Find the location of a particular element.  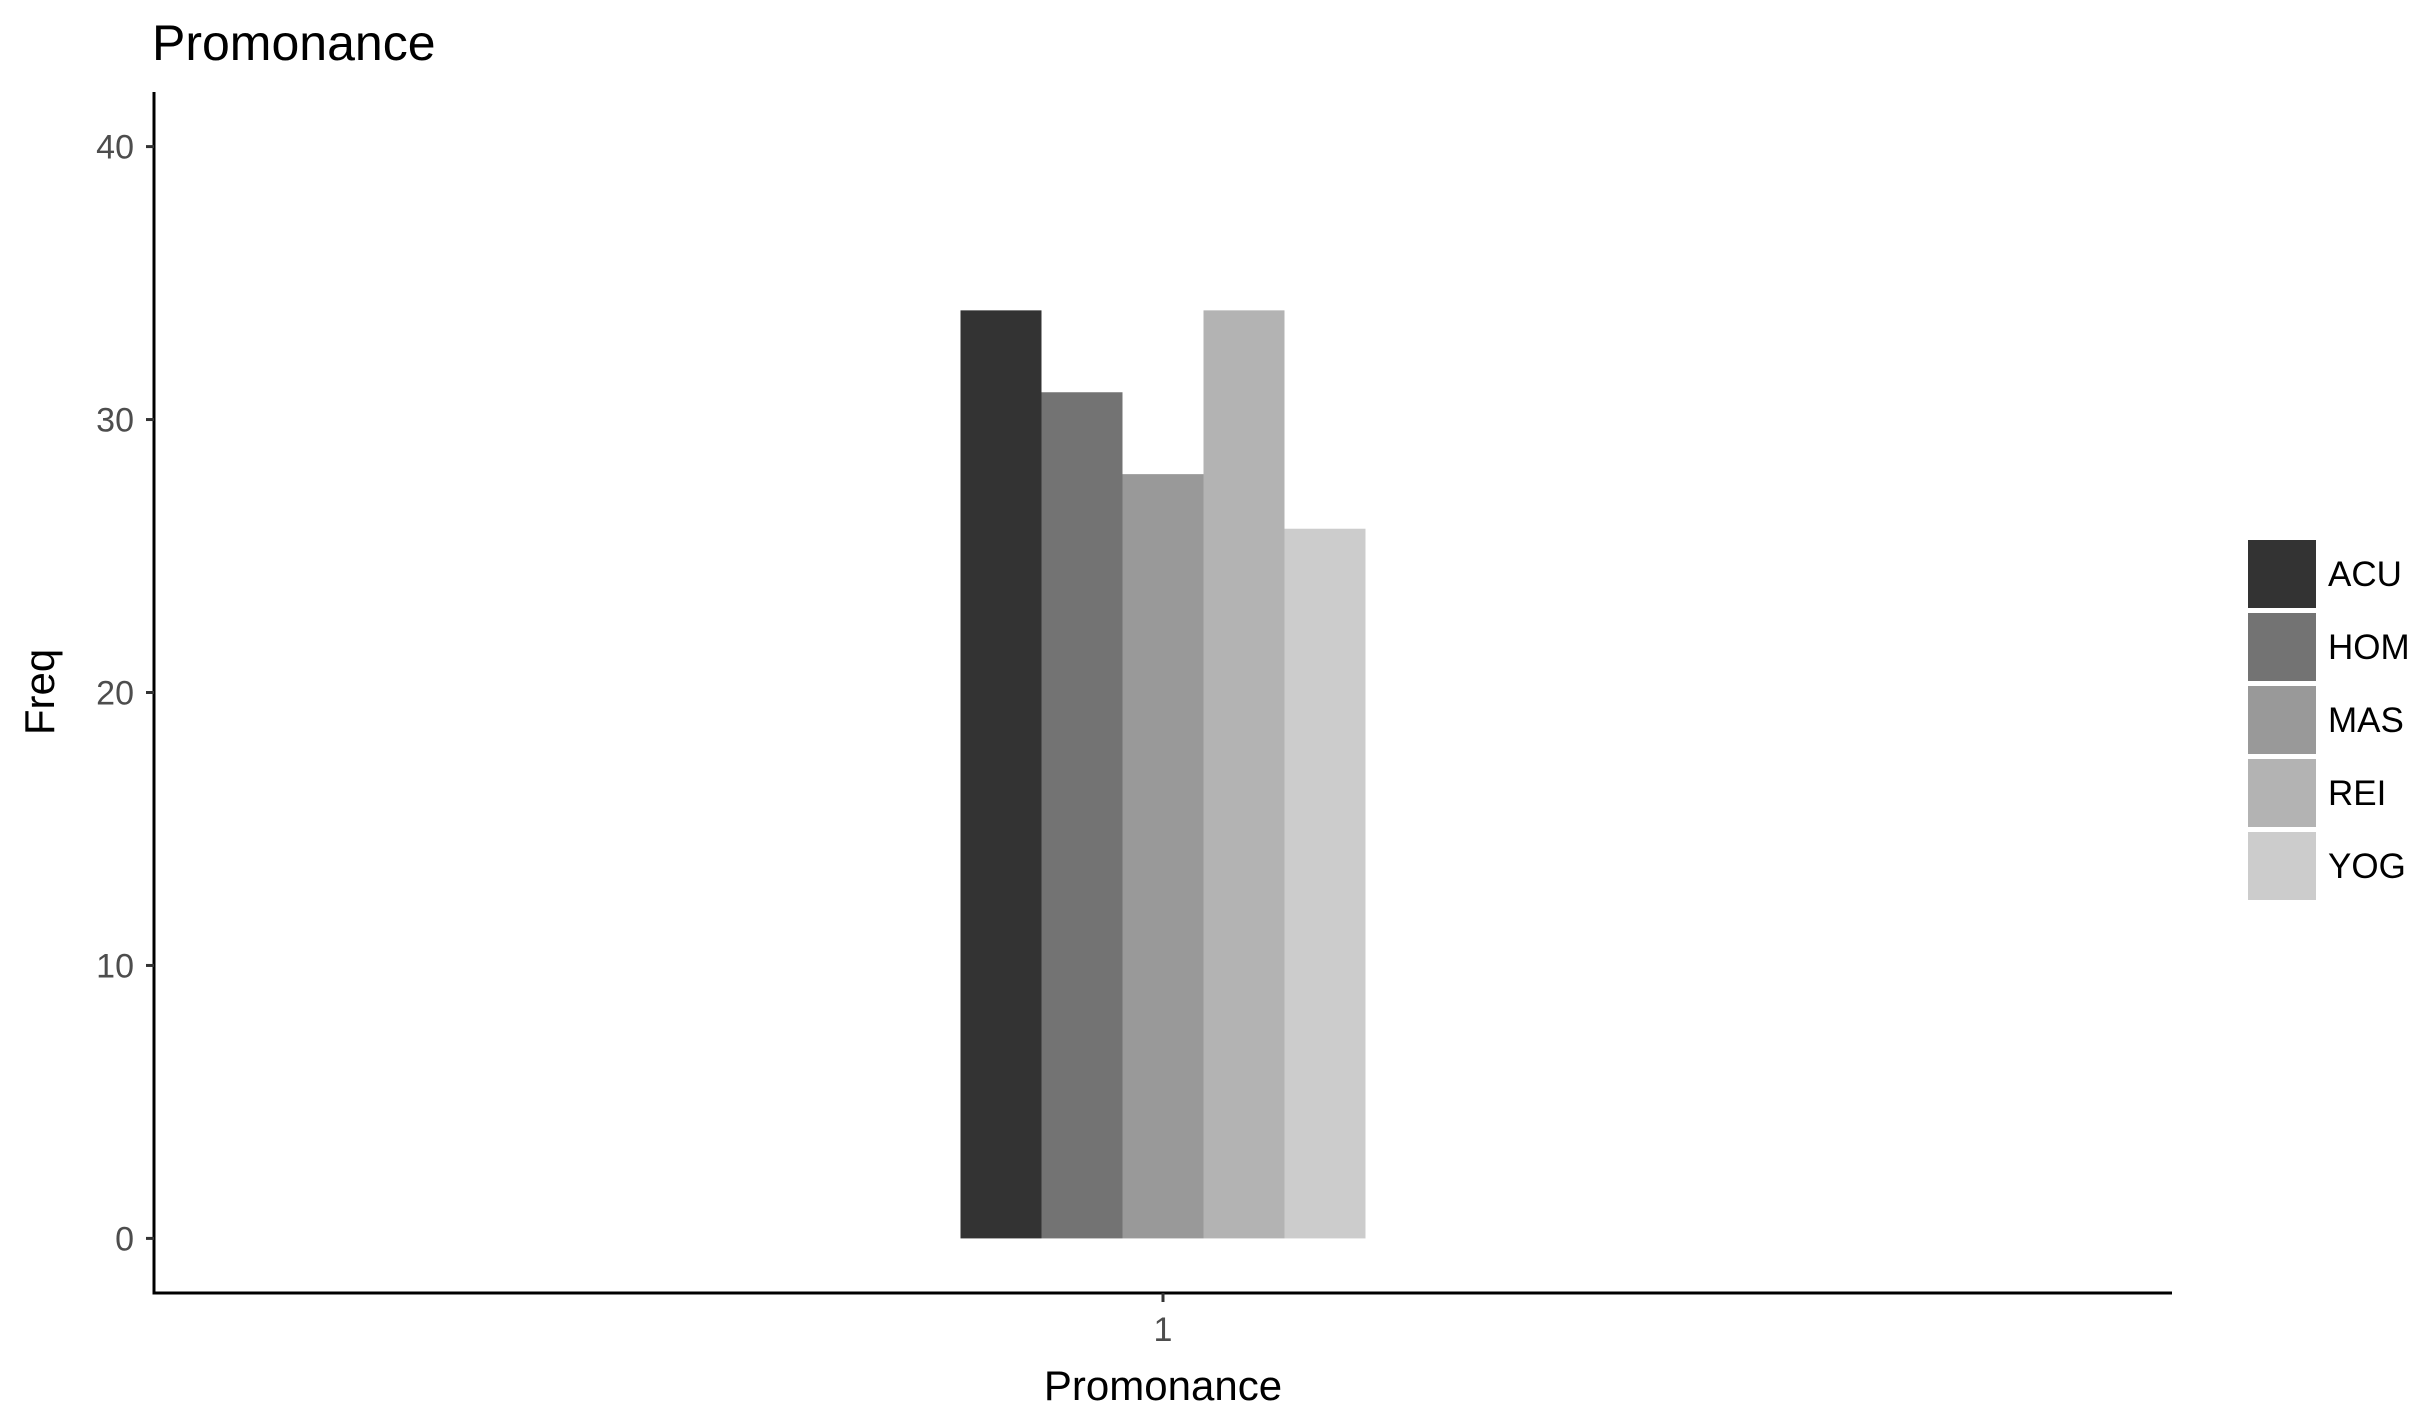

legend-key-rei is located at coordinates (2282, 793).